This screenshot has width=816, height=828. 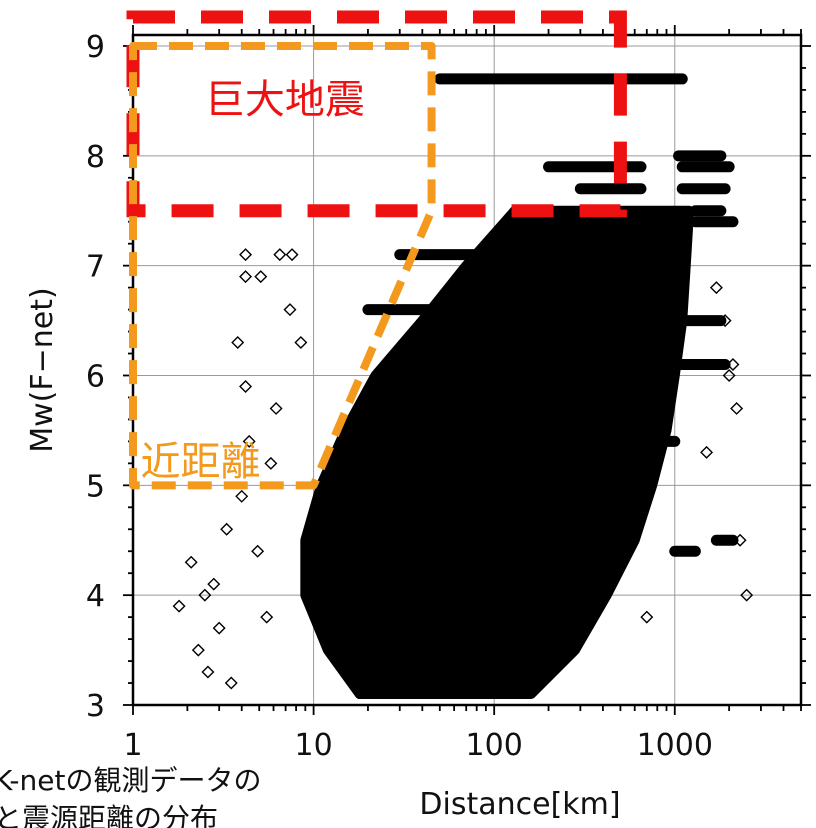 What do you see at coordinates (494, 745) in the screenshot?
I see `x-tick-label: 100` at bounding box center [494, 745].